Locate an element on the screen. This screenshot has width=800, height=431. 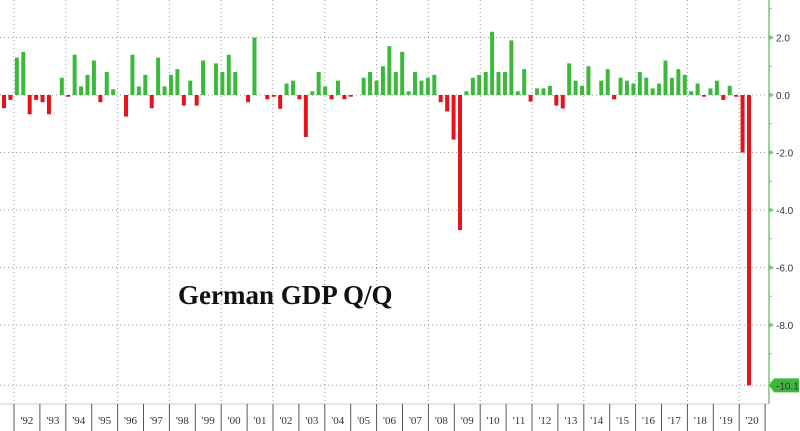
x-tick-label: '00 is located at coordinates (234, 421).